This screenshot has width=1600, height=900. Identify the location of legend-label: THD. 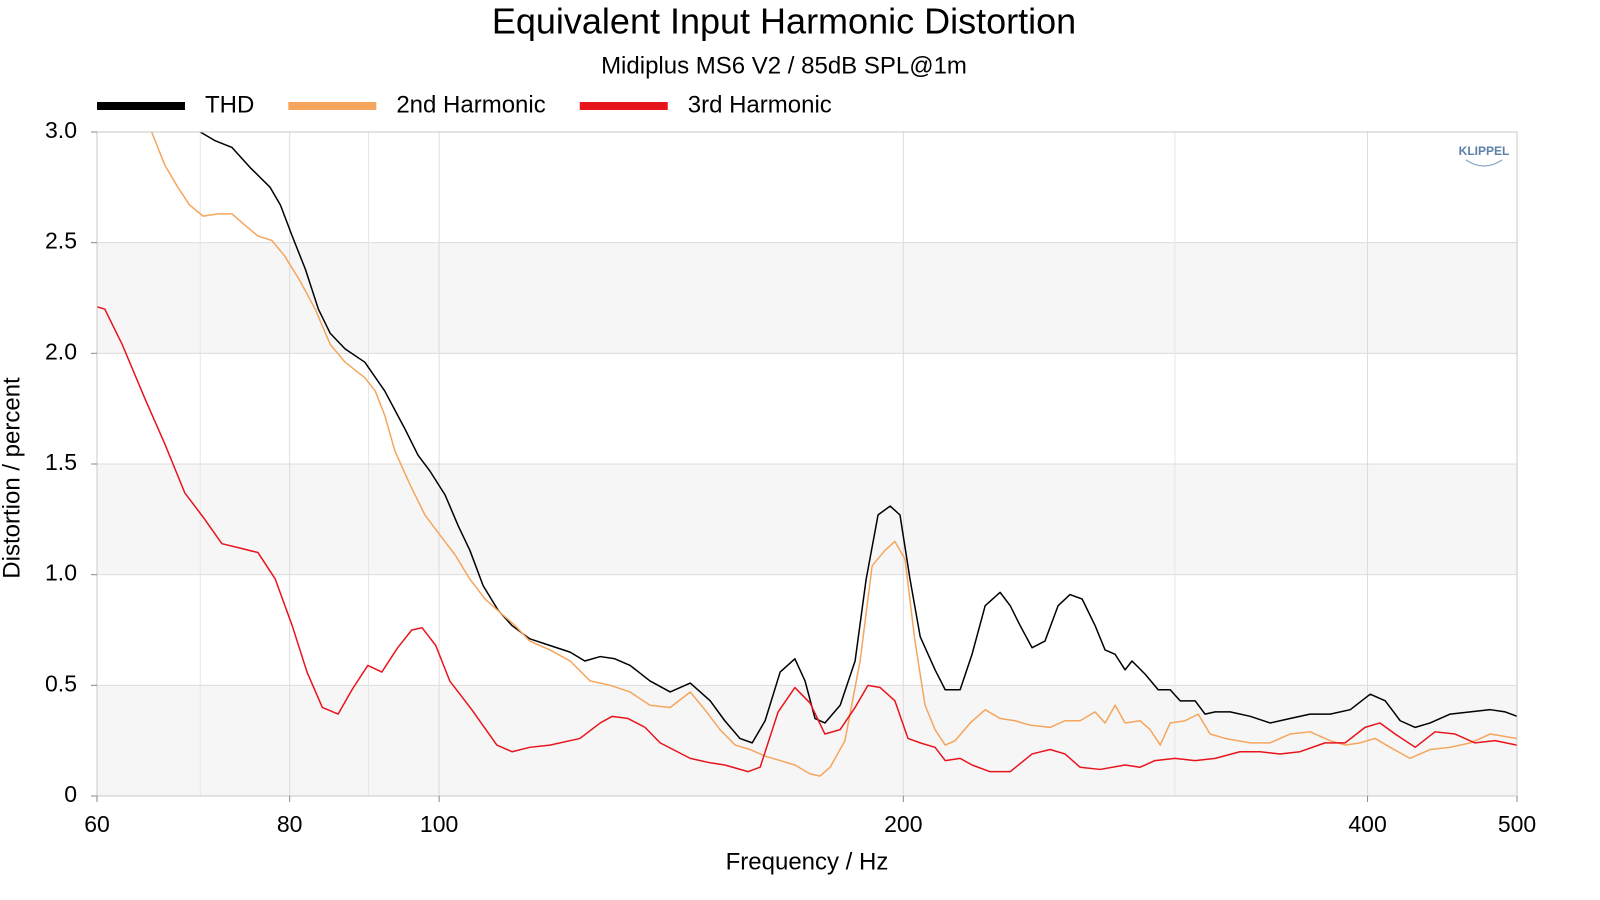
(229, 104).